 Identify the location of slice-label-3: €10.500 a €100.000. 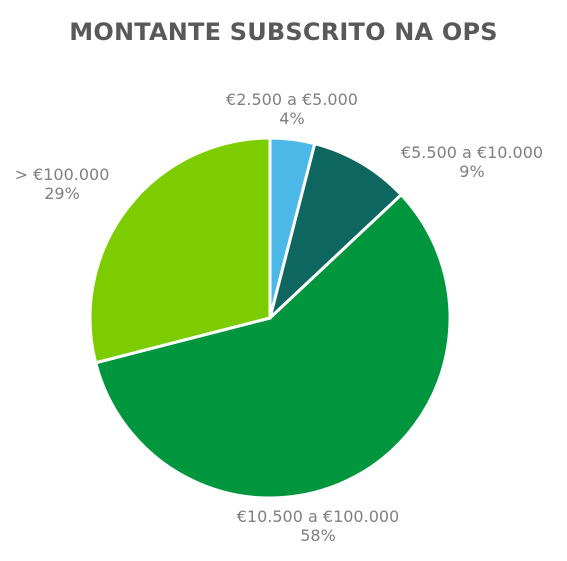
(318, 516).